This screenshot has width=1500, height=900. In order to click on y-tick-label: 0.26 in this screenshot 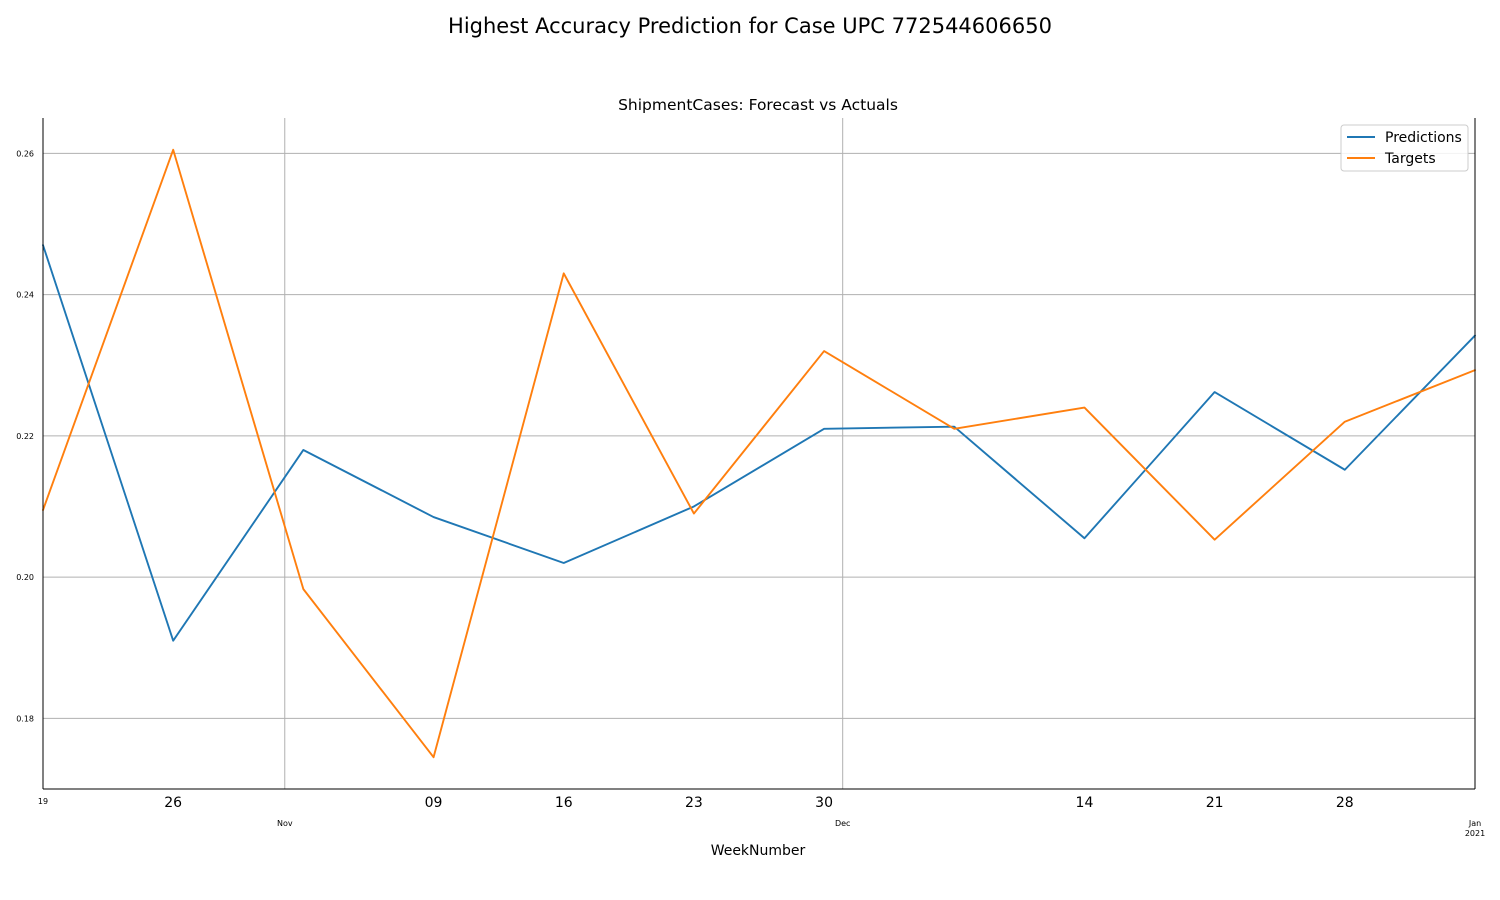, I will do `click(25, 153)`.